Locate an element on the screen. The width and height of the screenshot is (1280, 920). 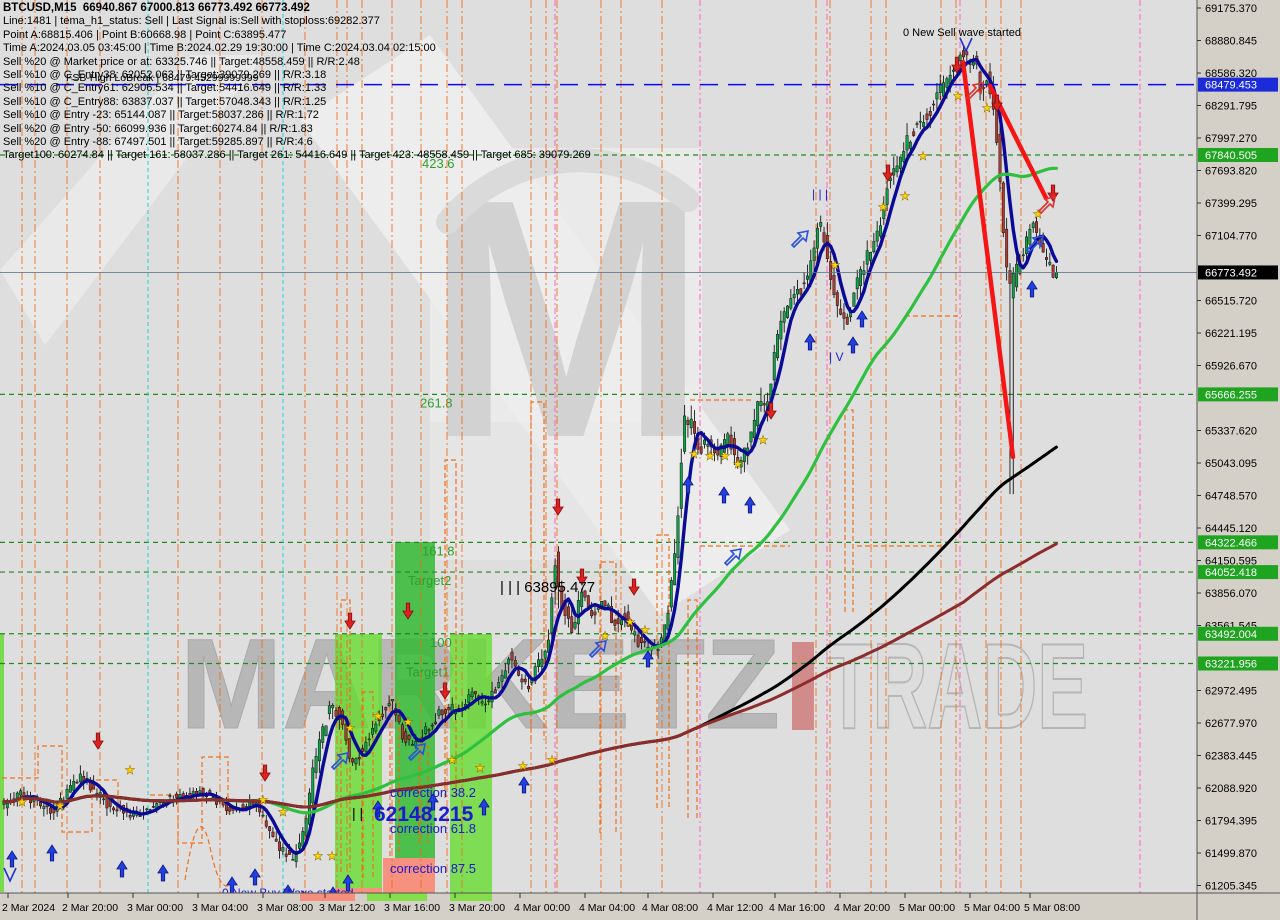
price-level-badge-text: 63492.004 is located at coordinates (1231, 635).